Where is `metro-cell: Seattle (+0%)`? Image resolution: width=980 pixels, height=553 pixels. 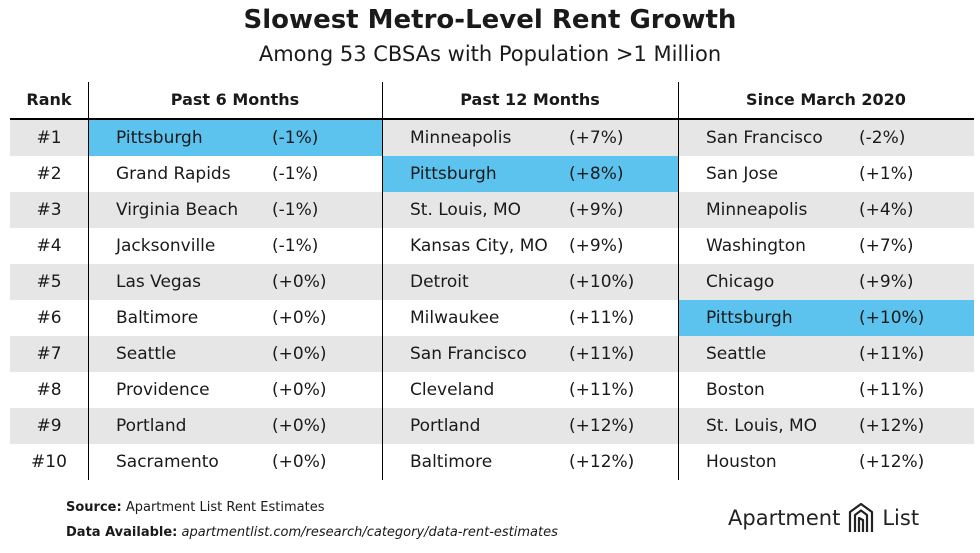
metro-cell: Seattle (+0%) is located at coordinates (235, 354).